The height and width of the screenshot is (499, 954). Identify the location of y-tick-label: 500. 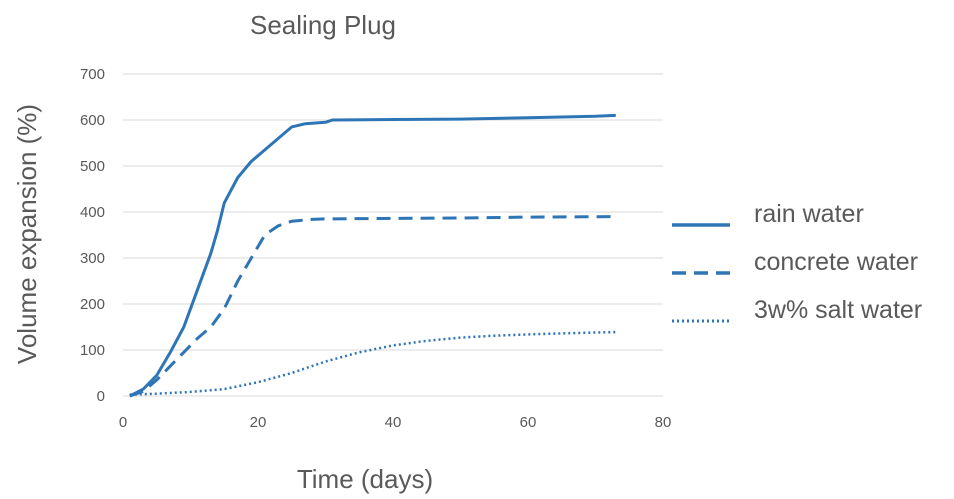
(92, 166).